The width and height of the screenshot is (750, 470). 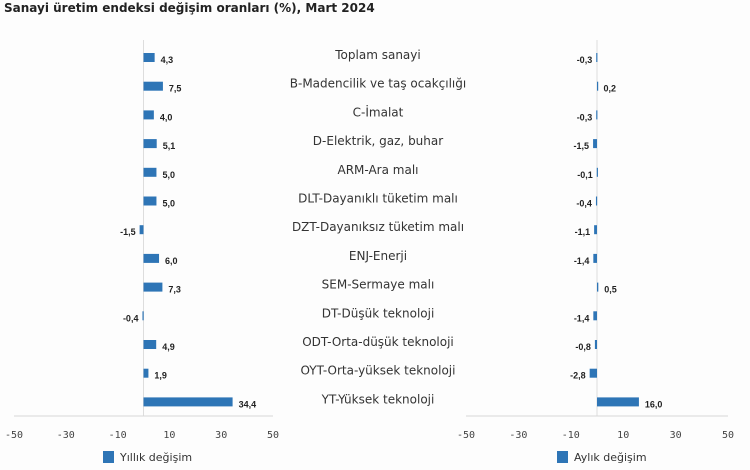 What do you see at coordinates (585, 175) in the screenshot?
I see `data-label: -0,1` at bounding box center [585, 175].